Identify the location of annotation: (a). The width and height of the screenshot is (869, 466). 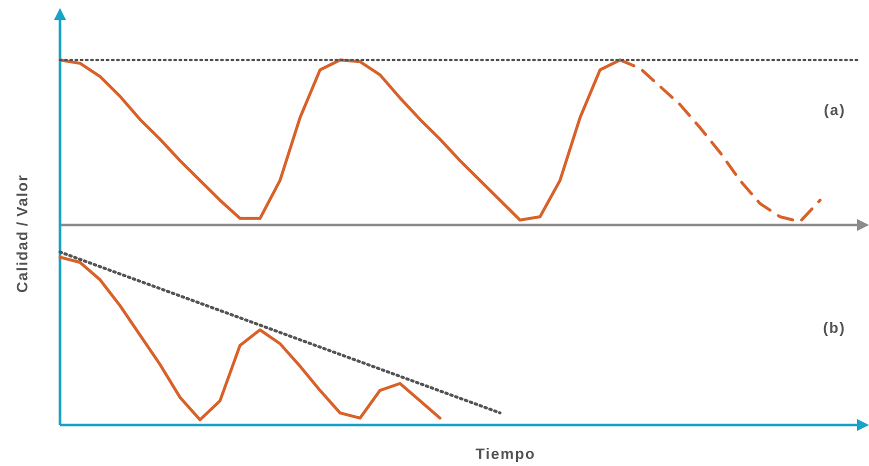
(834, 111).